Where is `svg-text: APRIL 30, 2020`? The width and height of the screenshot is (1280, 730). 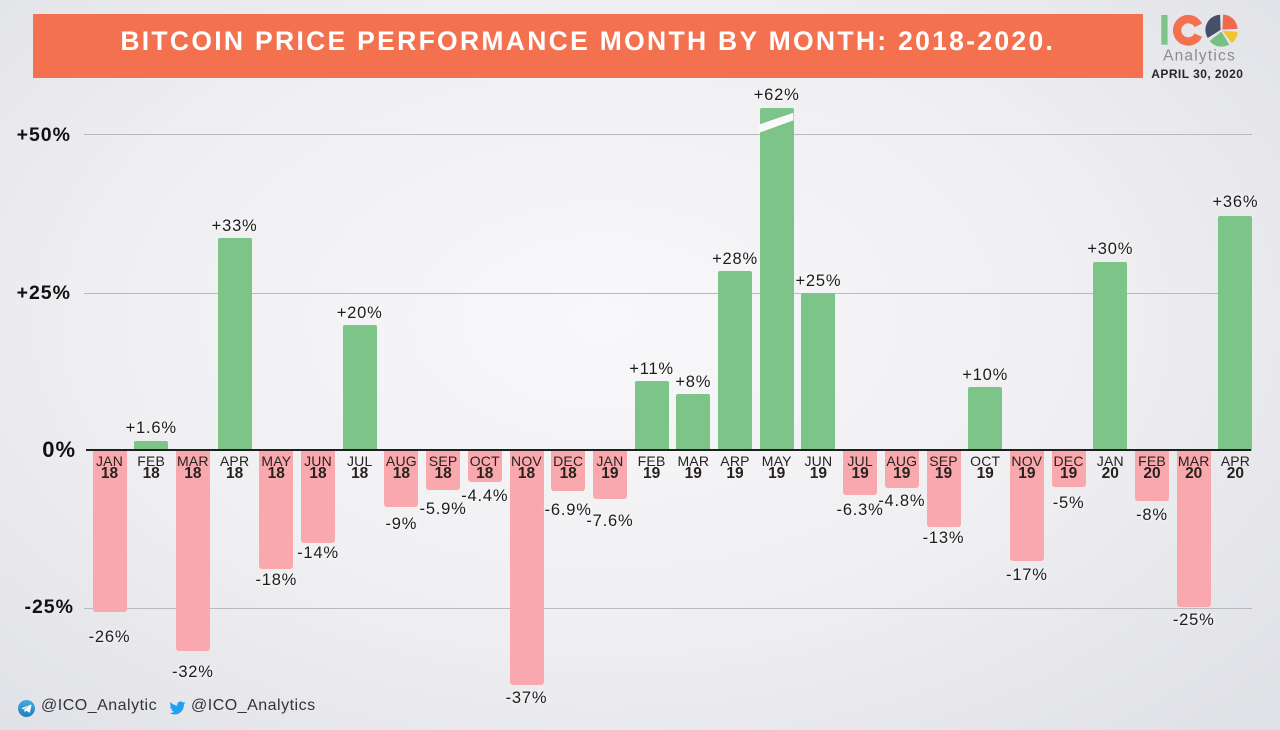 svg-text: APRIL 30, 2020 is located at coordinates (1197, 74).